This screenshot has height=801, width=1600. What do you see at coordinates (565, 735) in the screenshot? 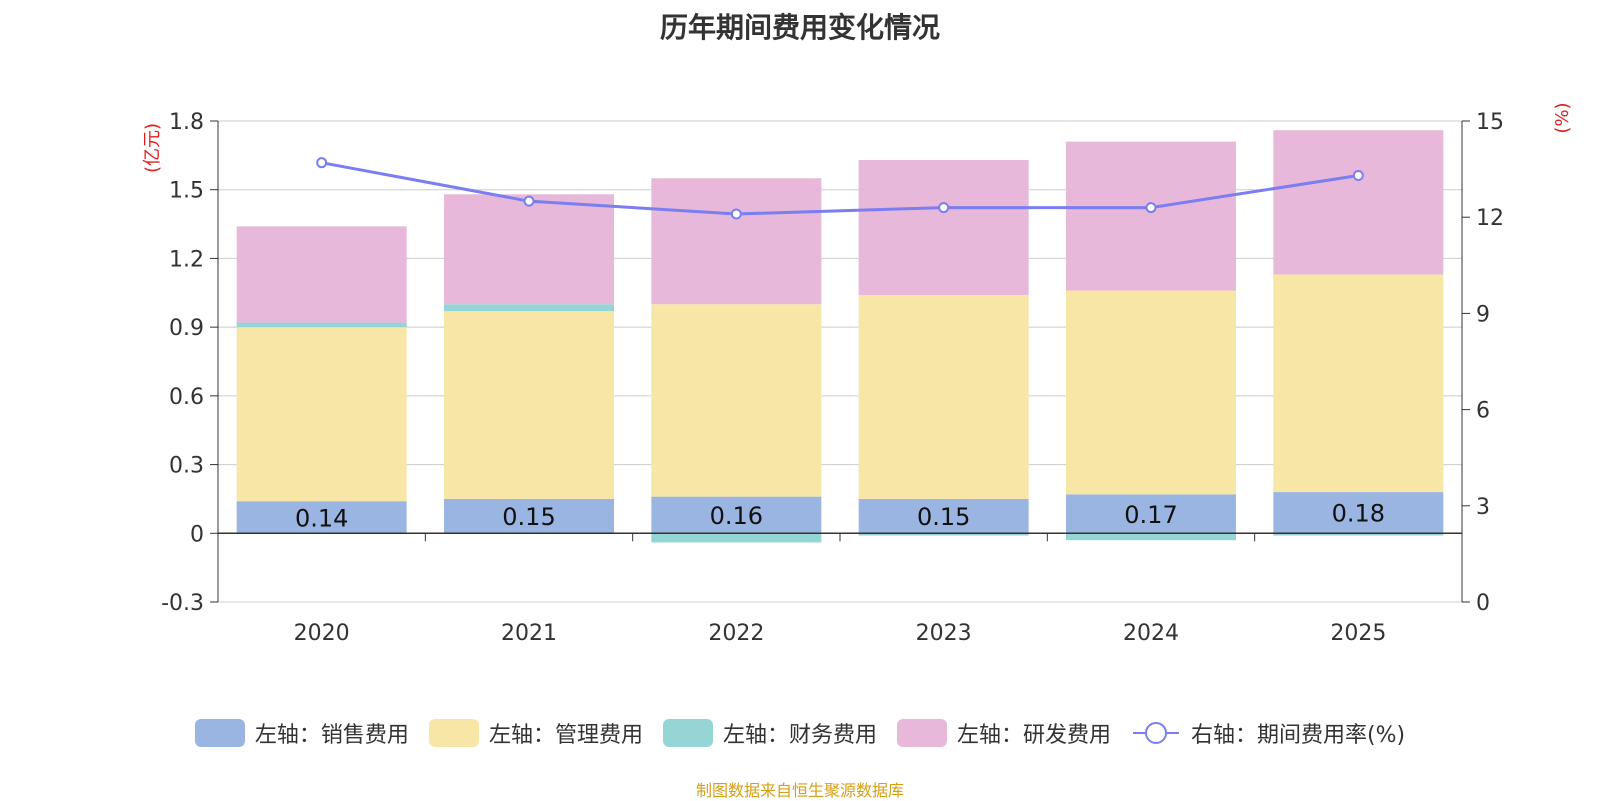
I see `legend-label-admin: 左轴：管理费用` at bounding box center [565, 735].